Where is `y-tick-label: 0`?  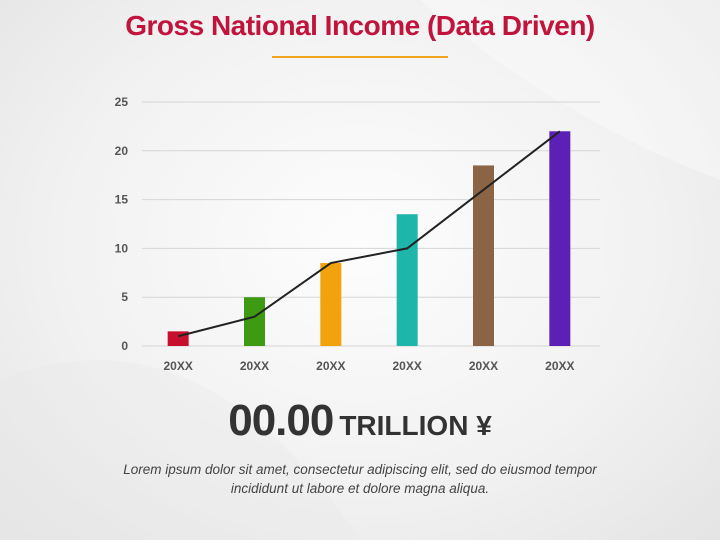 y-tick-label: 0 is located at coordinates (124, 346).